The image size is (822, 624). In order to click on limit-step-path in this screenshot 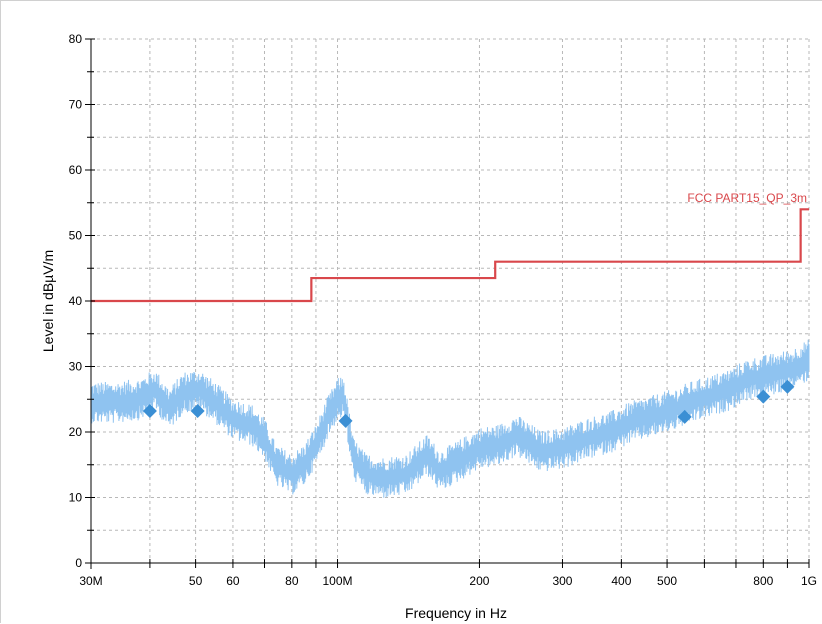, I will do `click(450, 255)`.